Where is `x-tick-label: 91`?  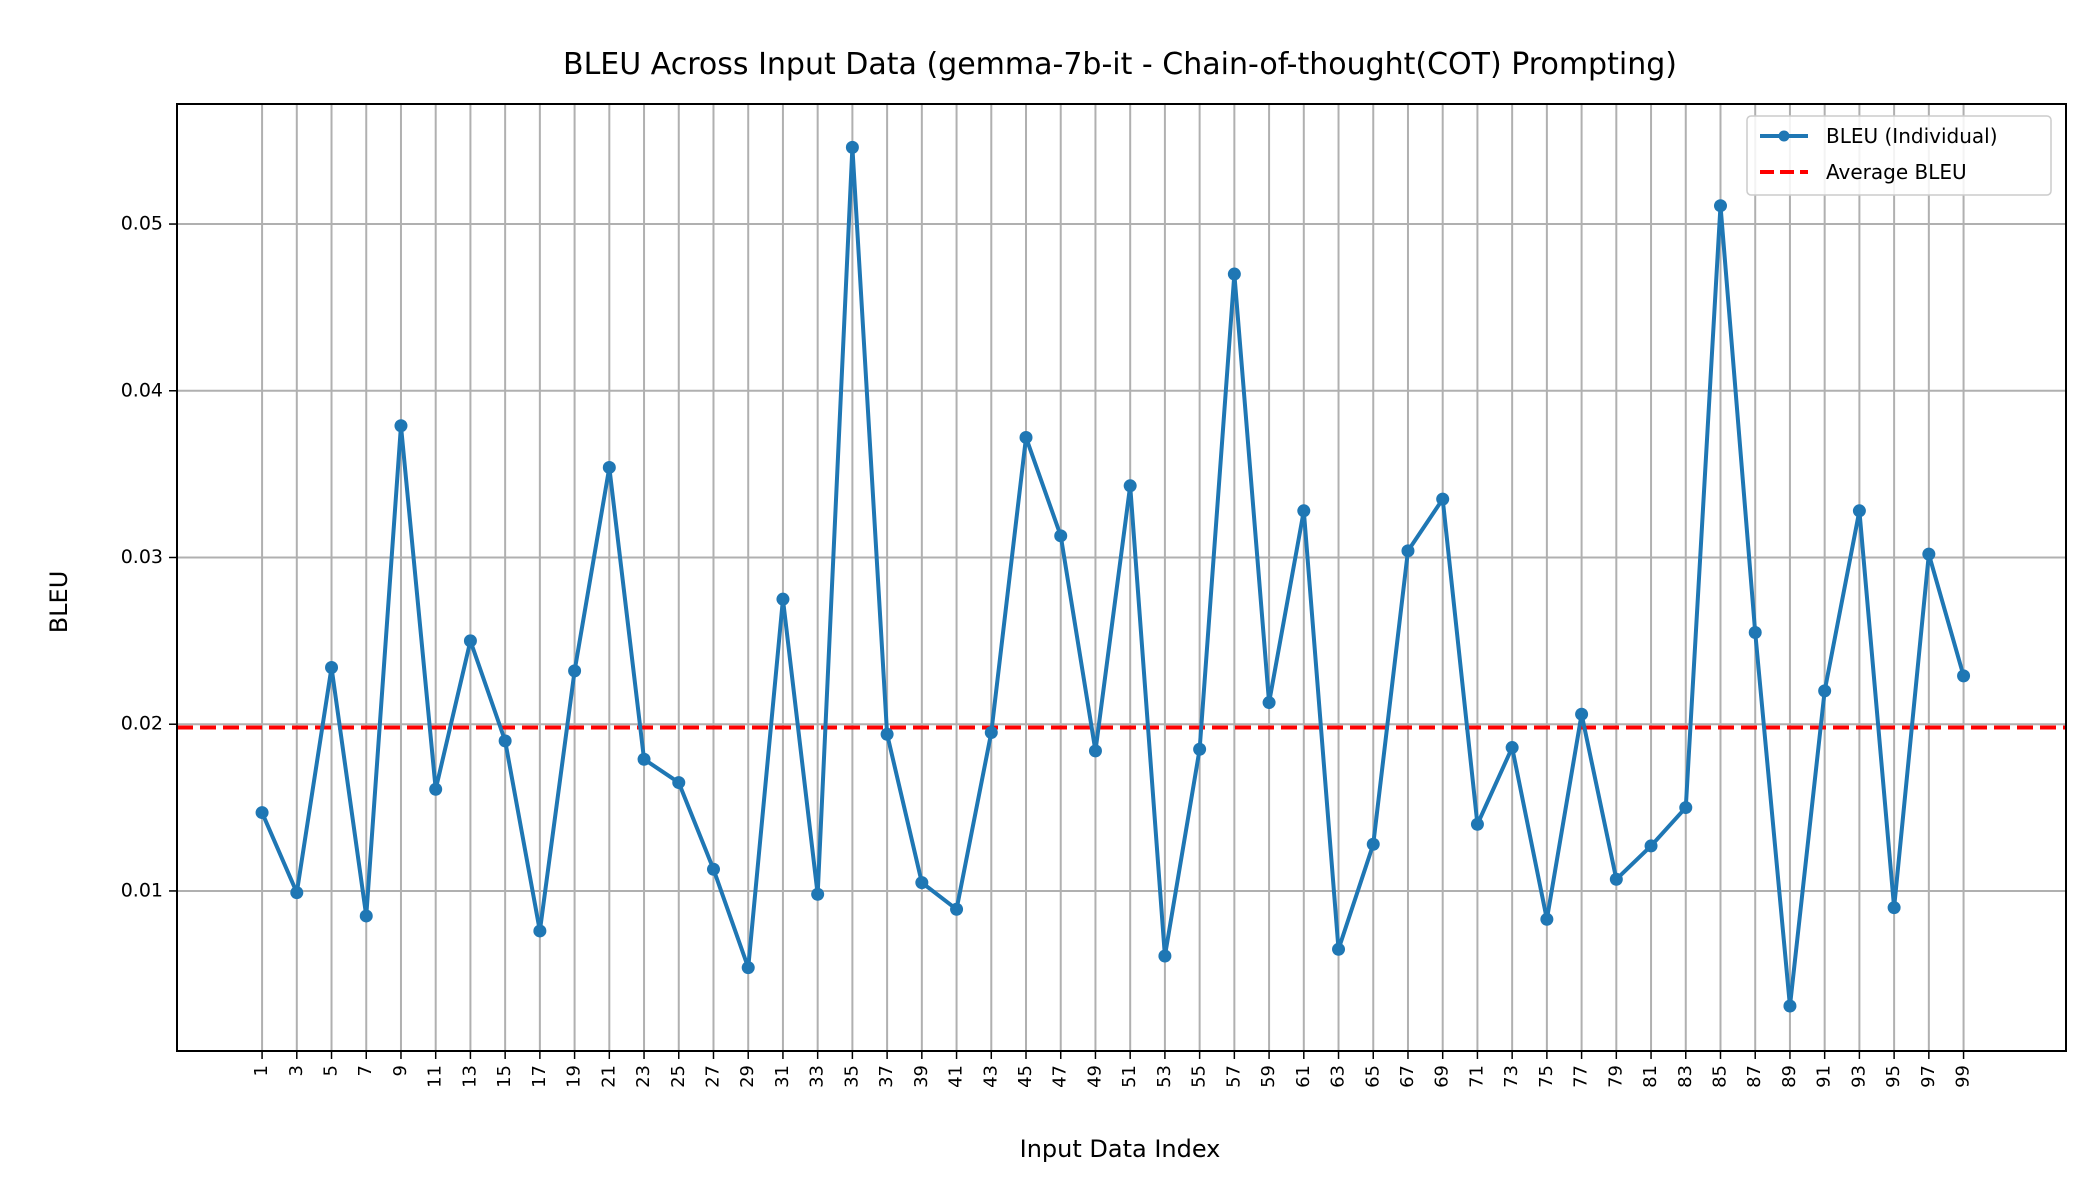
x-tick-label: 91 is located at coordinates (1824, 1076).